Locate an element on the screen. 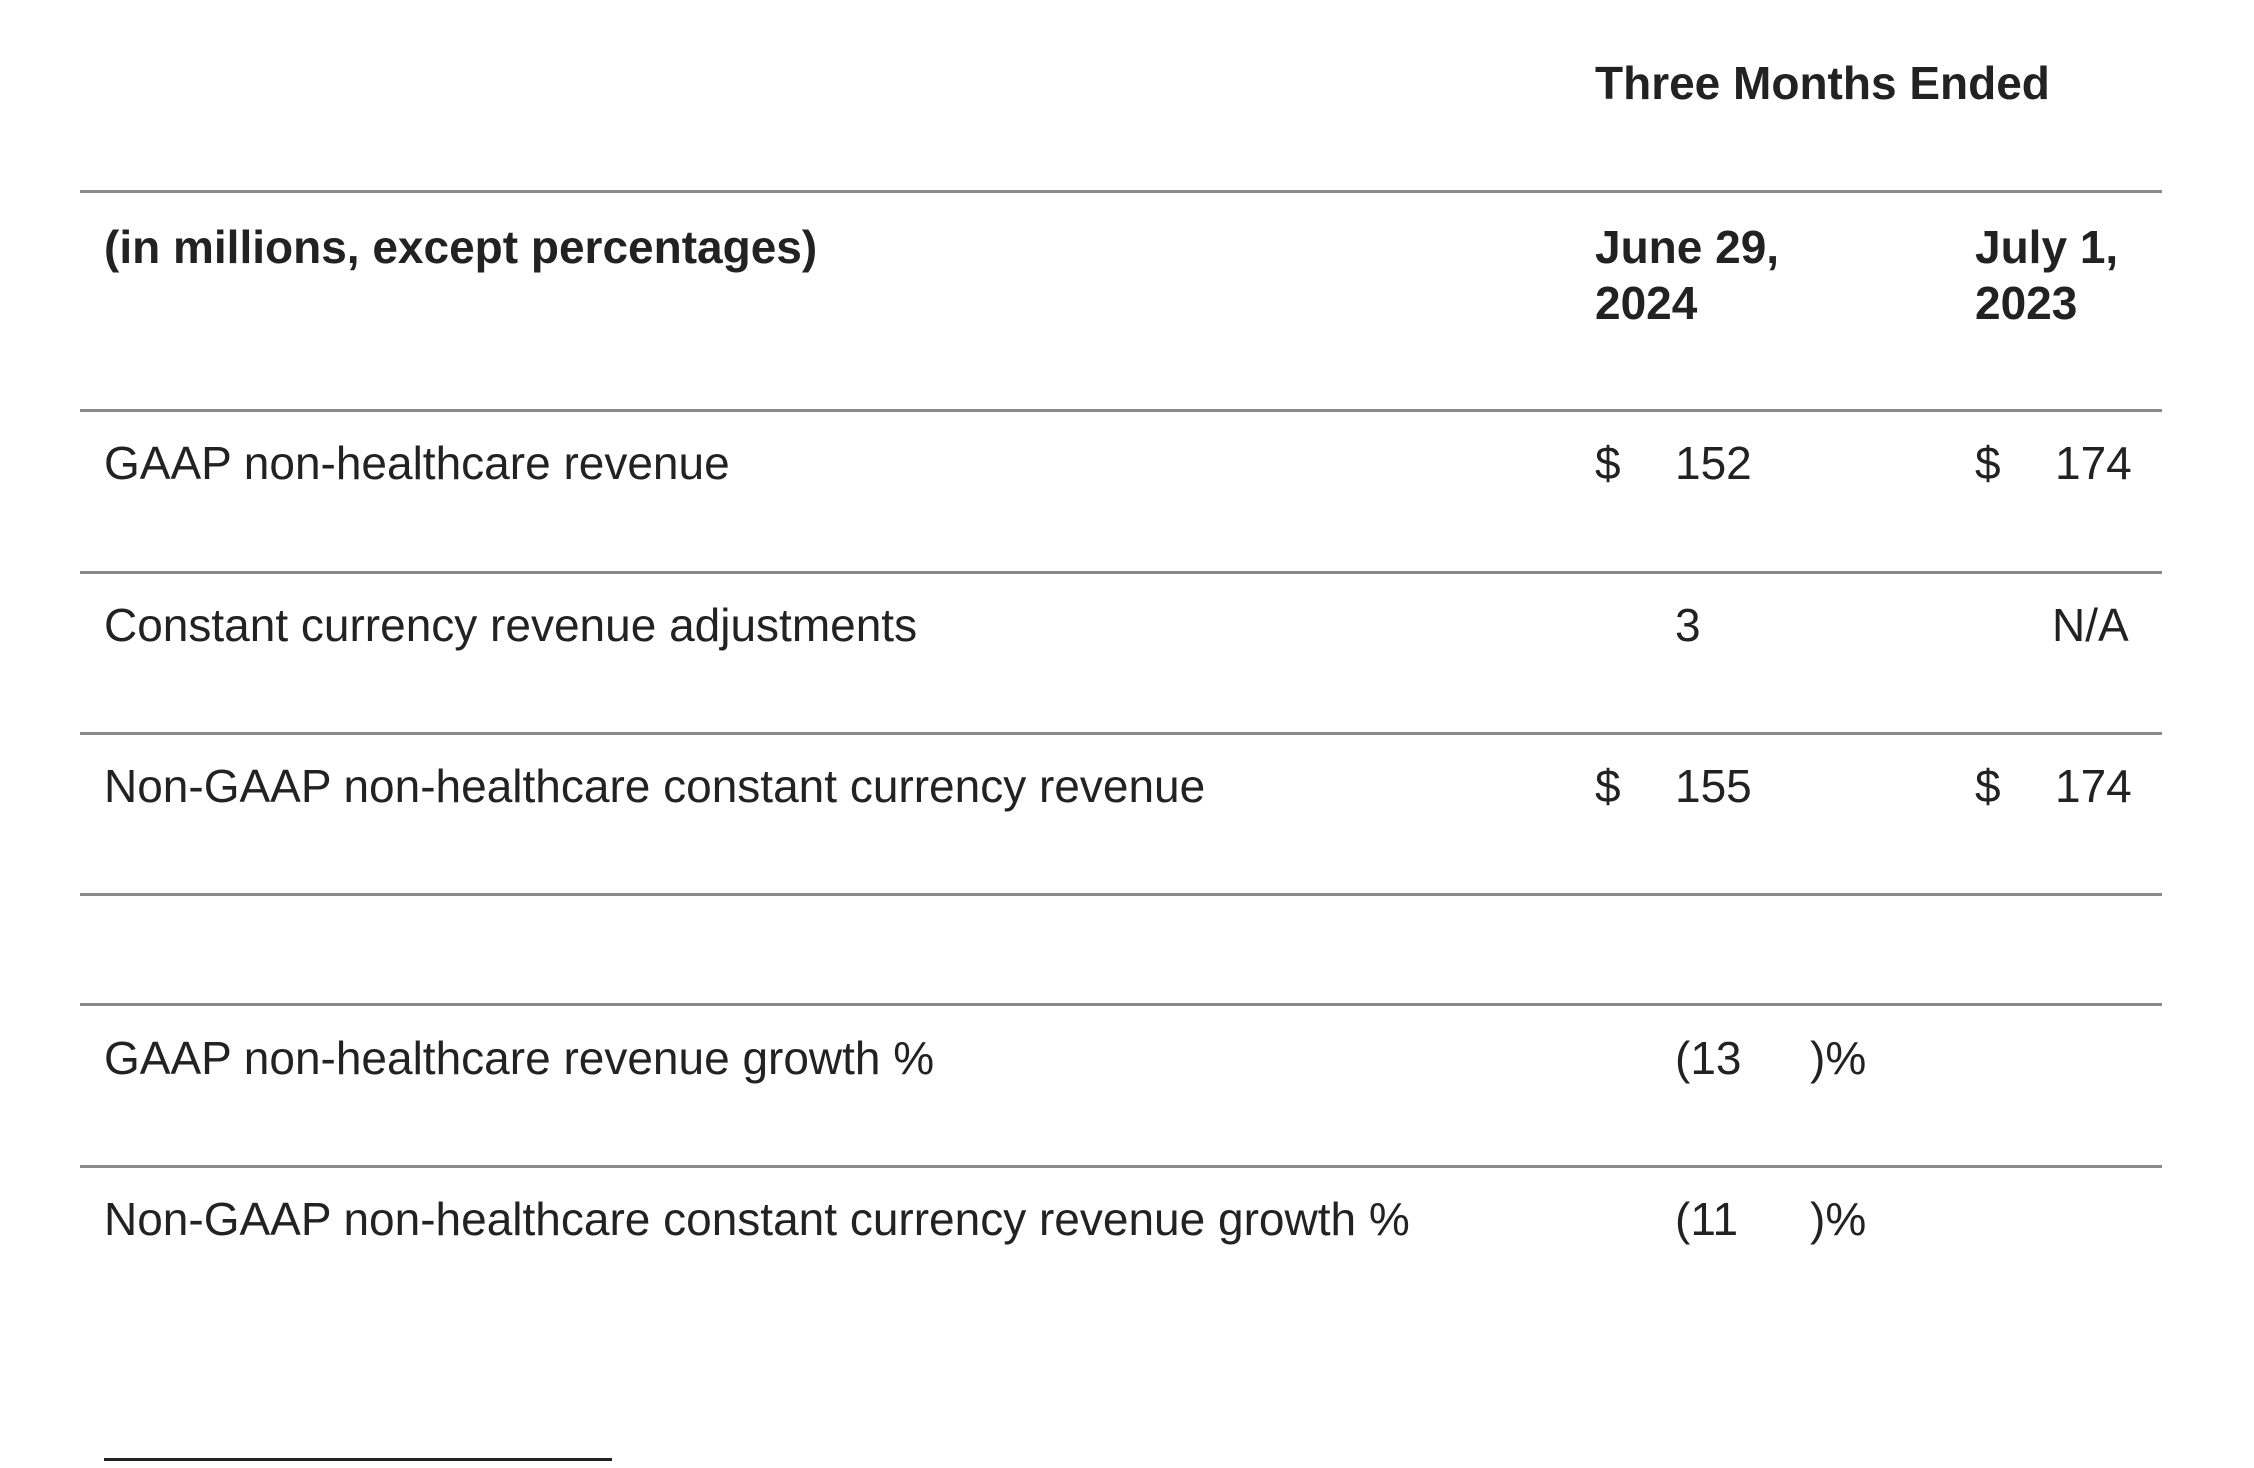 The image size is (2254, 1468). units-label: (in millions, except percentages) is located at coordinates (461, 247).